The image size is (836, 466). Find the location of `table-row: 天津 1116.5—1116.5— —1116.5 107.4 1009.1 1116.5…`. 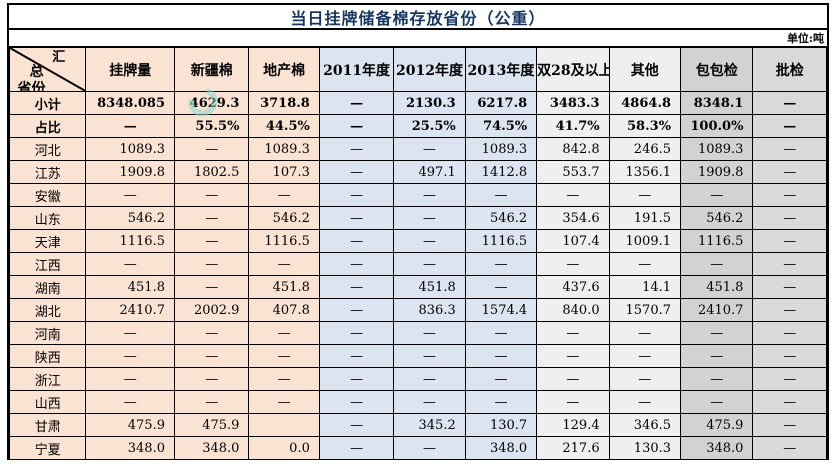

table-row: 天津 1116.5—1116.5— —1116.5 107.4 1009.1 1116.5… is located at coordinates (417, 241).